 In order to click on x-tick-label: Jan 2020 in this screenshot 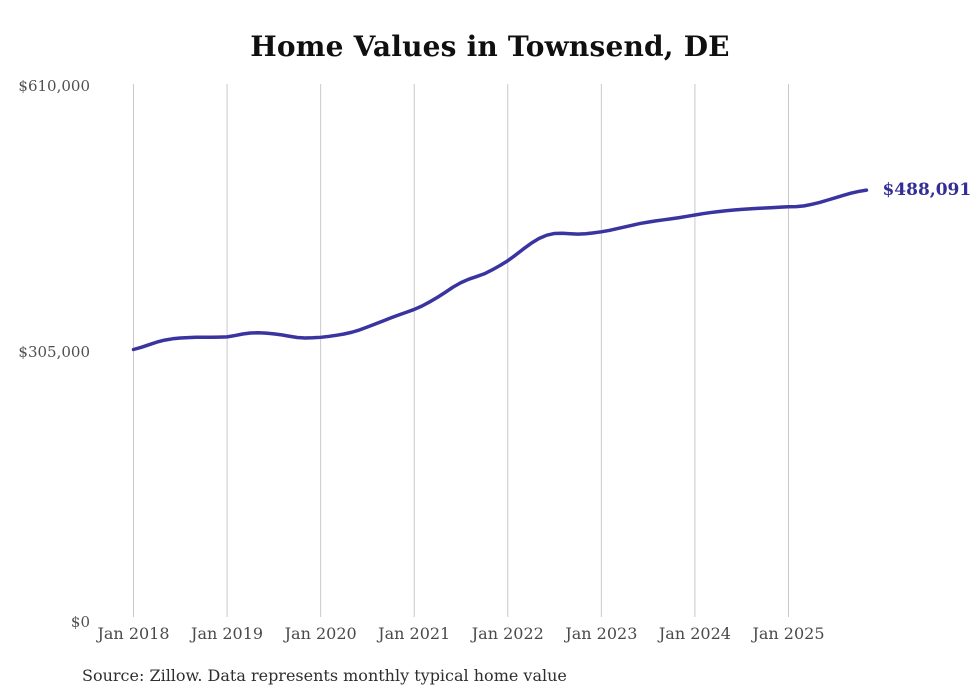, I will do `click(320, 633)`.